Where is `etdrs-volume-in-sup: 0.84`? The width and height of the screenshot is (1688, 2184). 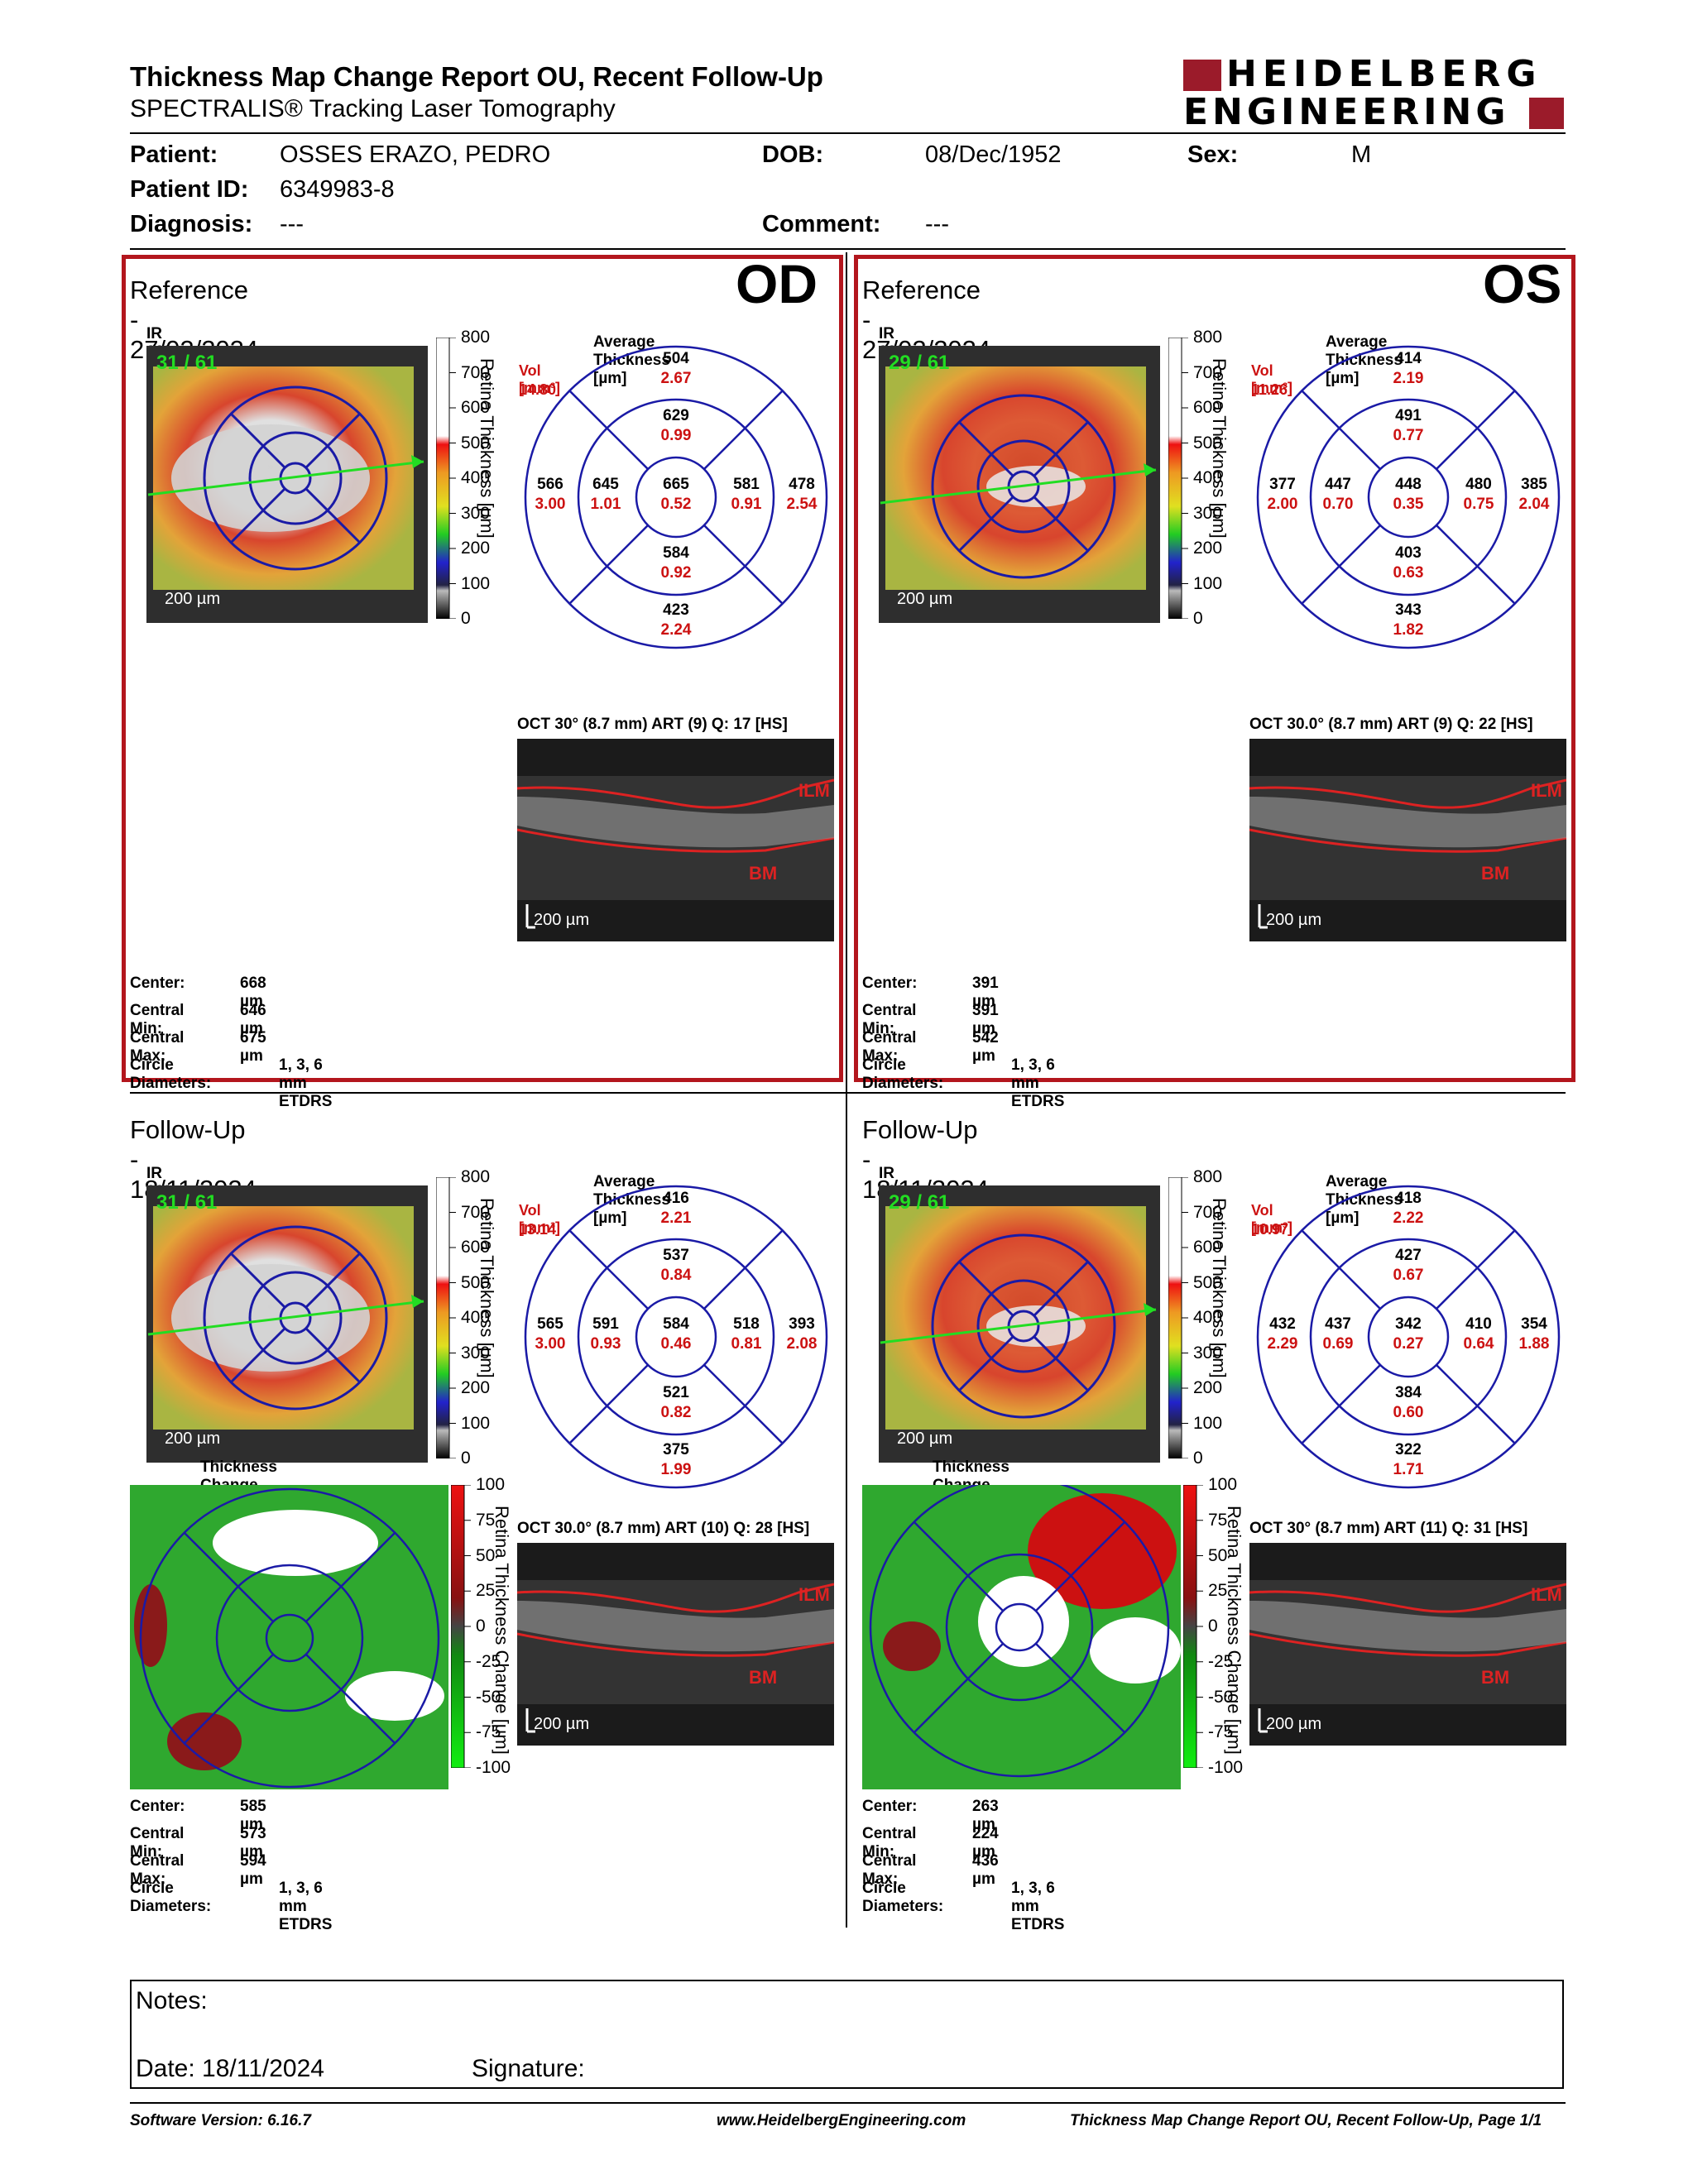 etdrs-volume-in-sup: 0.84 is located at coordinates (676, 1275).